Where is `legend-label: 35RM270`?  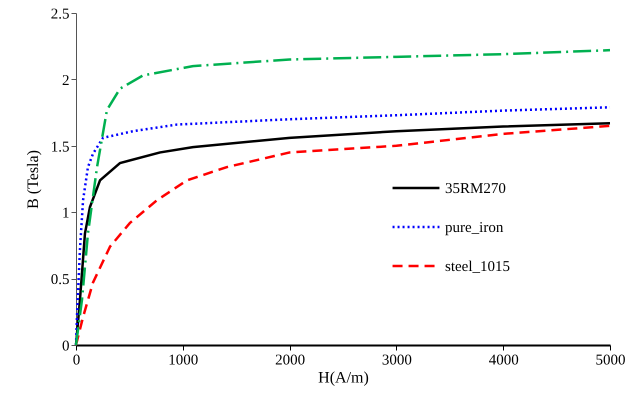 legend-label: 35RM270 is located at coordinates (475, 189).